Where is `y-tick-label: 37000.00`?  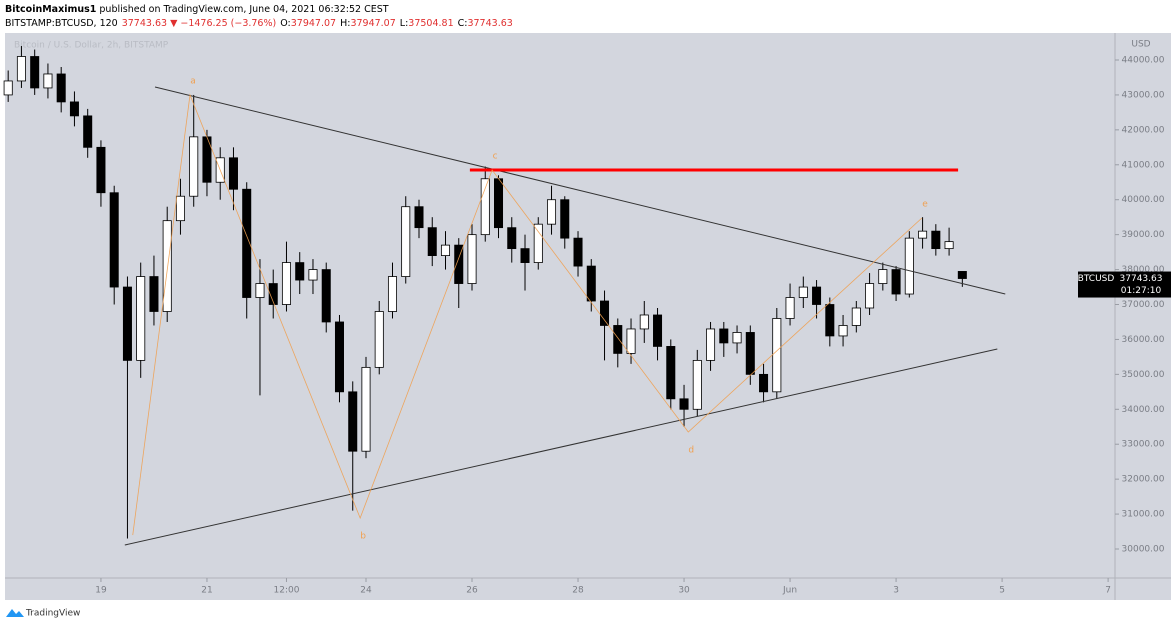 y-tick-label: 37000.00 is located at coordinates (1143, 305).